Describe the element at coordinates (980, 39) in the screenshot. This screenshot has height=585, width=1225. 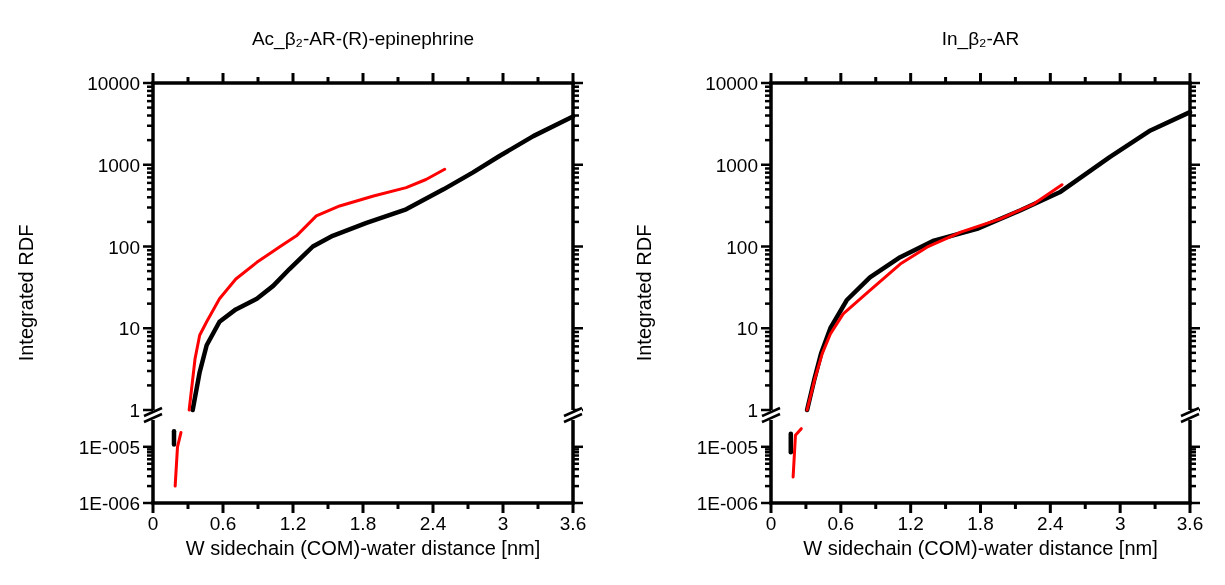
I see `chart-title: In_β₂-AR` at that location.